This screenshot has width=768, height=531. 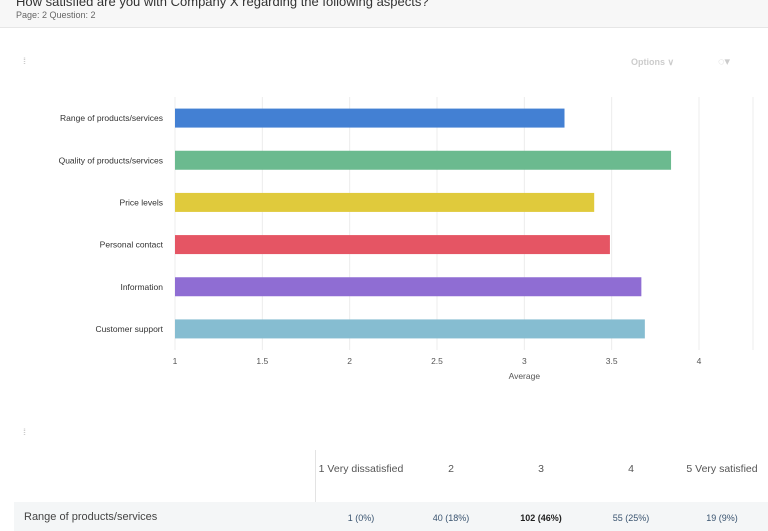 I want to click on x-tick-label: 2.5, so click(x=437, y=361).